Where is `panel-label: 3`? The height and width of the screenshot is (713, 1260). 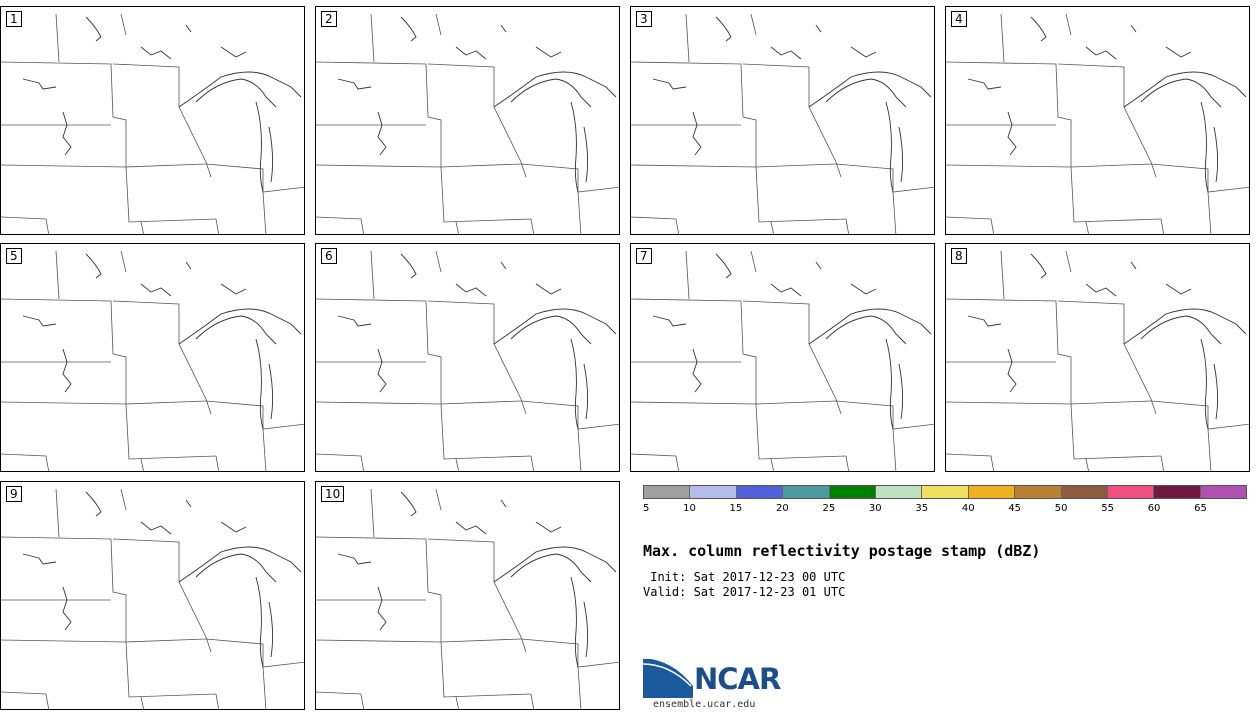 panel-label: 3 is located at coordinates (644, 19).